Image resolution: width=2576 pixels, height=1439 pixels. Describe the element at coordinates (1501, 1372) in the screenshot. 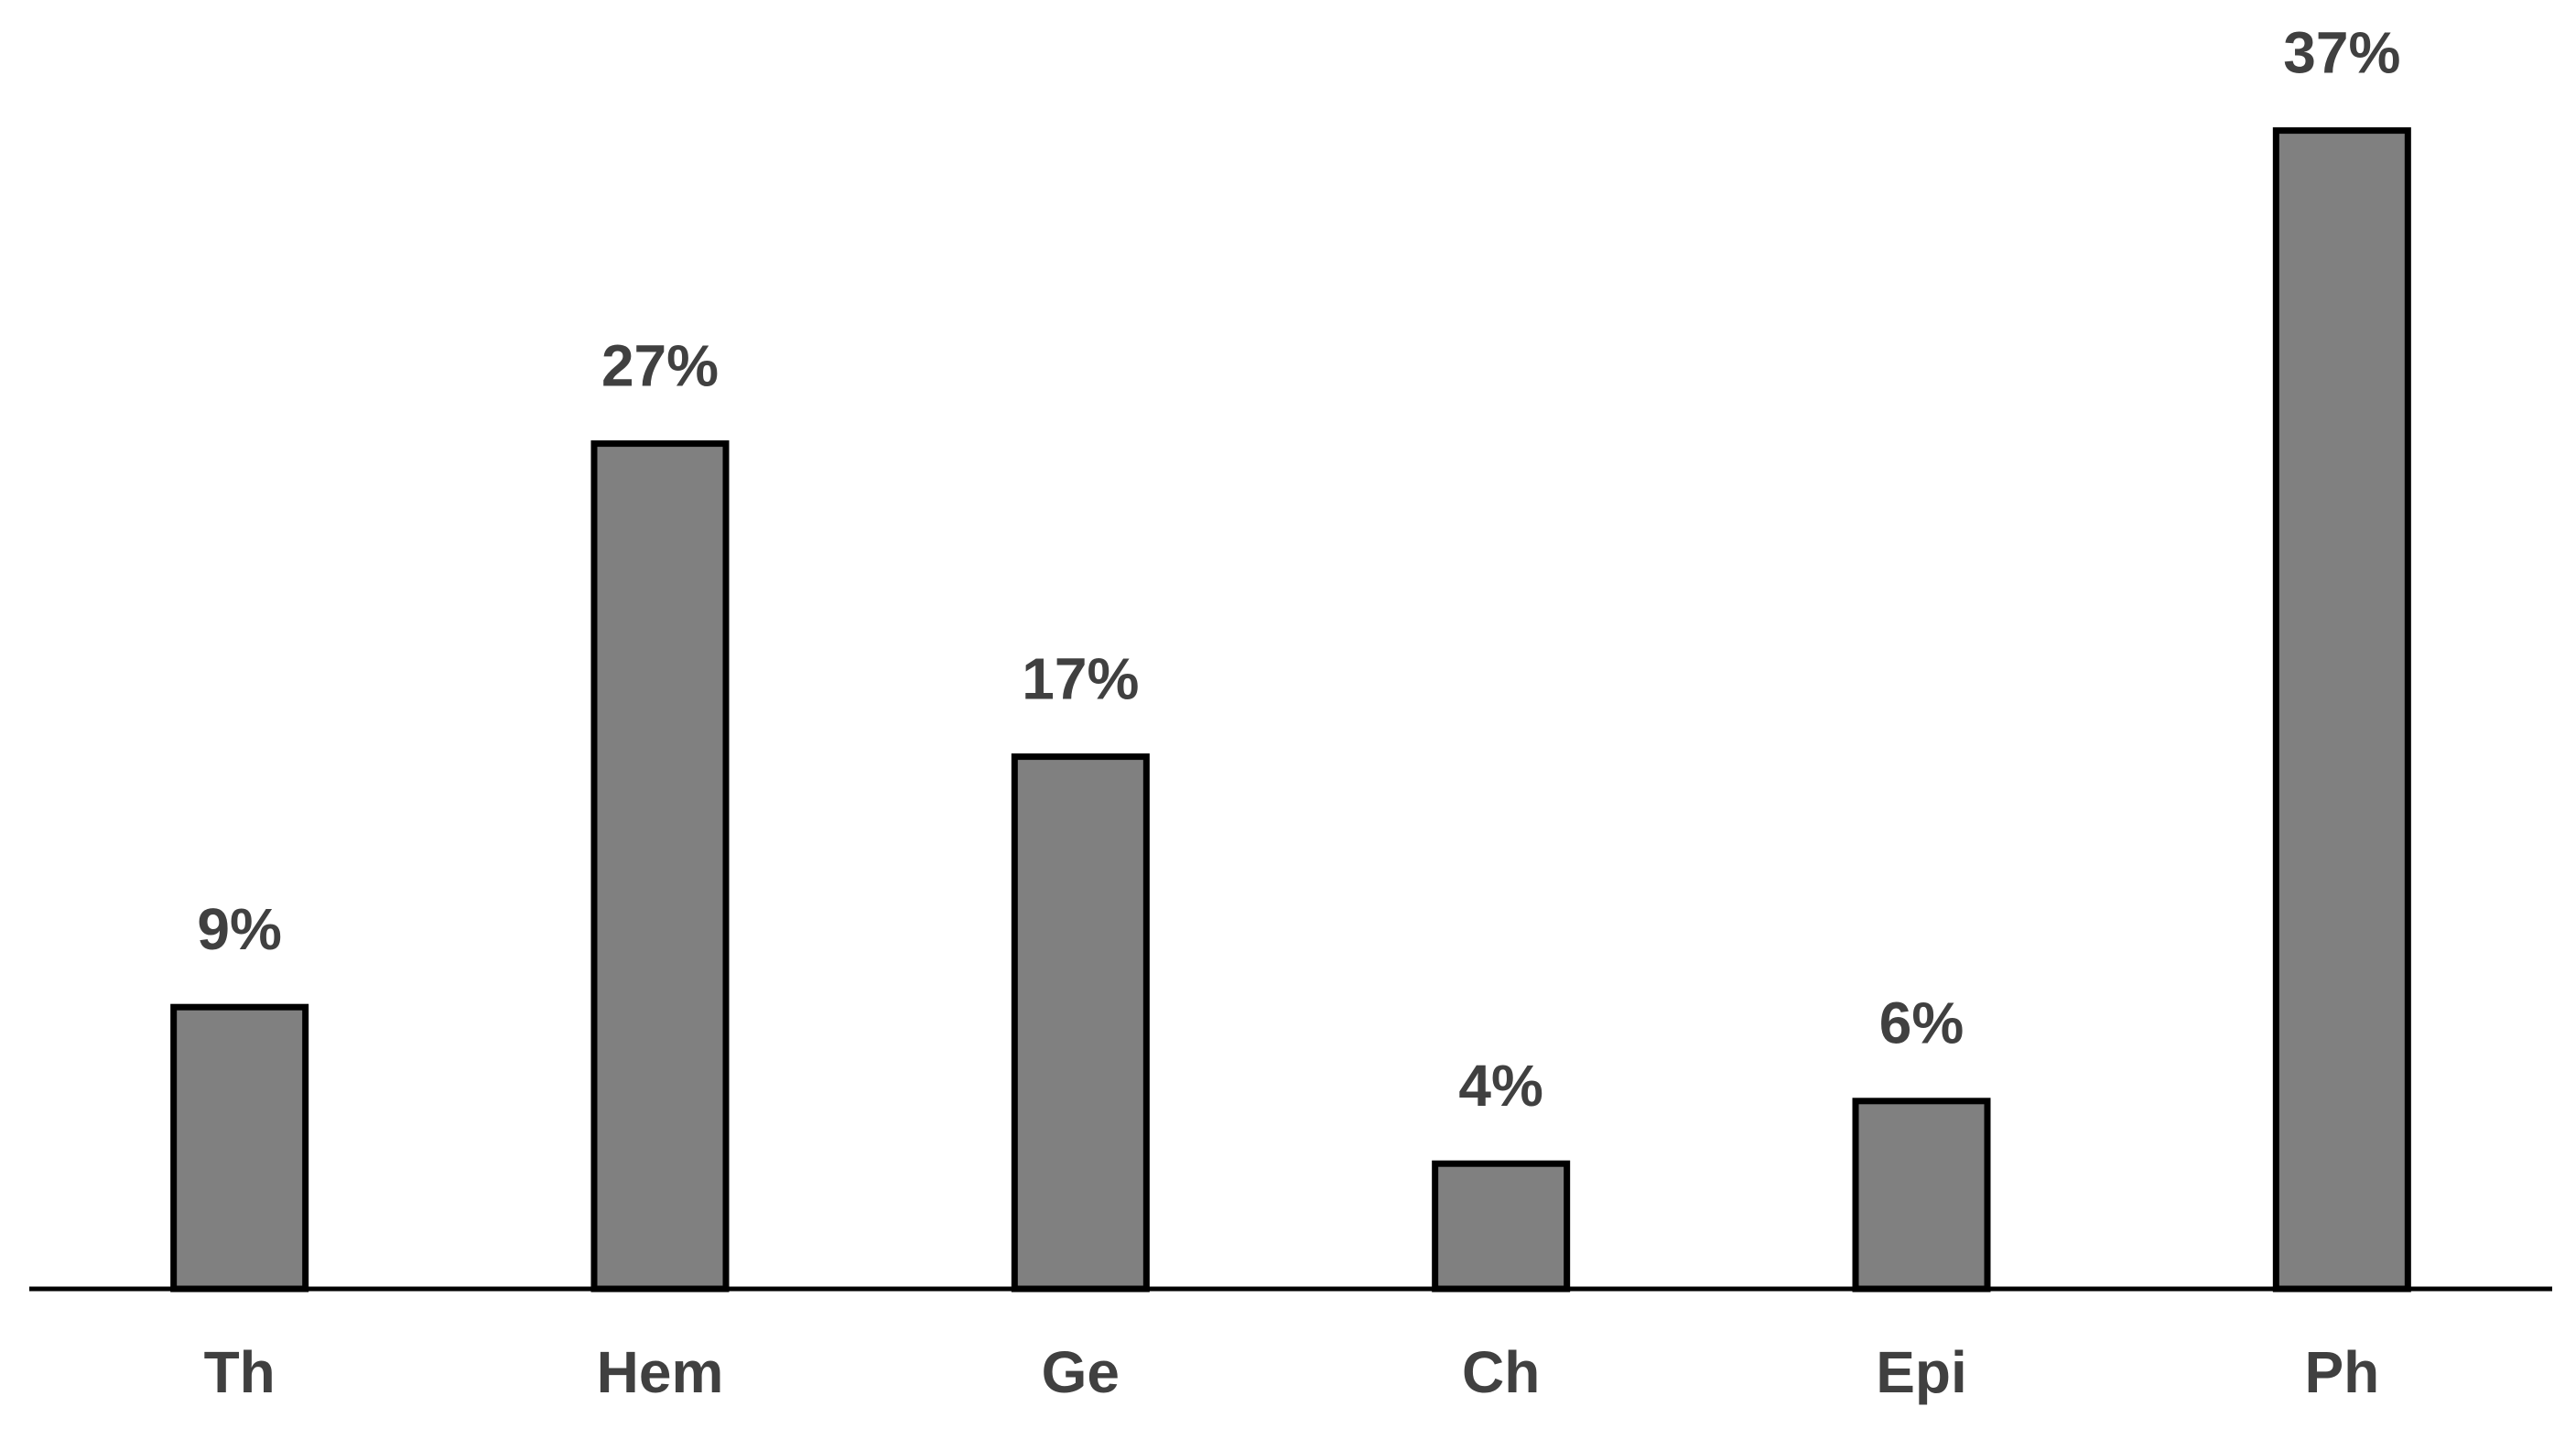

I see `x-tick-label: Ch` at that location.